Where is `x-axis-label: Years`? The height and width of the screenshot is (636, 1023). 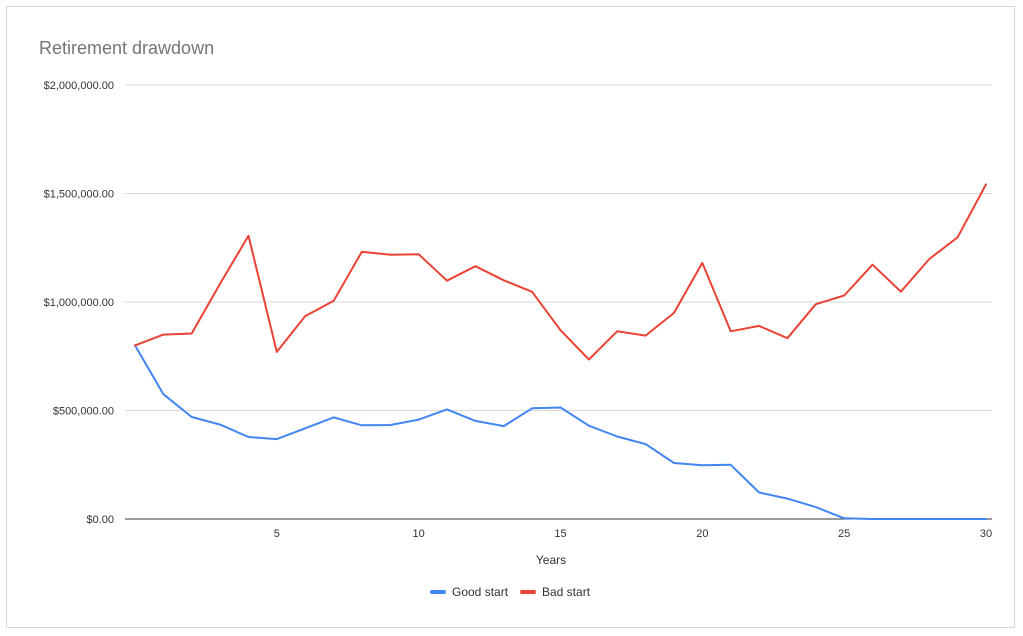
x-axis-label: Years is located at coordinates (551, 560).